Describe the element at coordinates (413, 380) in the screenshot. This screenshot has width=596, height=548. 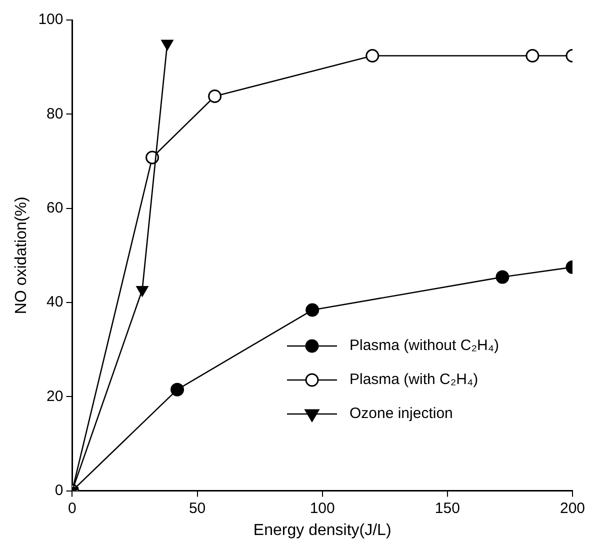
I see `legend-label: Plasma (with C₂H₄)` at that location.